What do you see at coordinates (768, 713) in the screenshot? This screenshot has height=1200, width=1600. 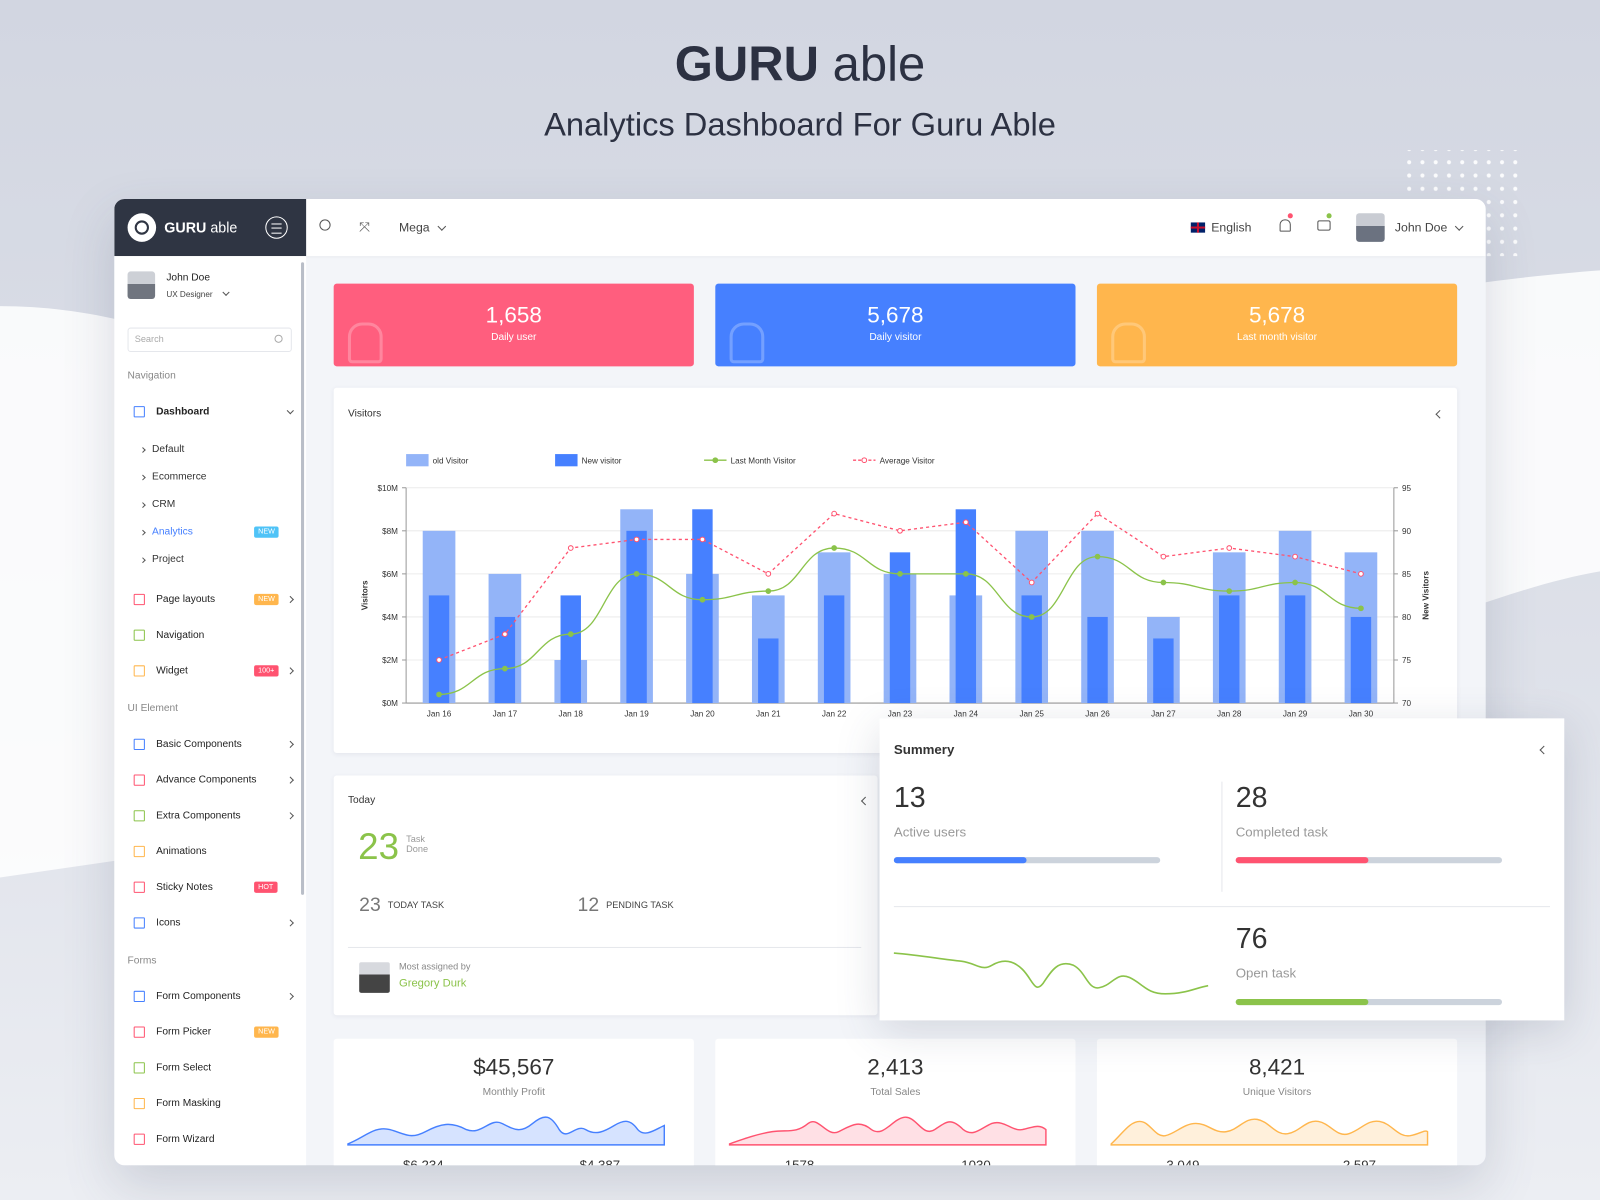 I see `x-tick-label: Jan 21` at bounding box center [768, 713].